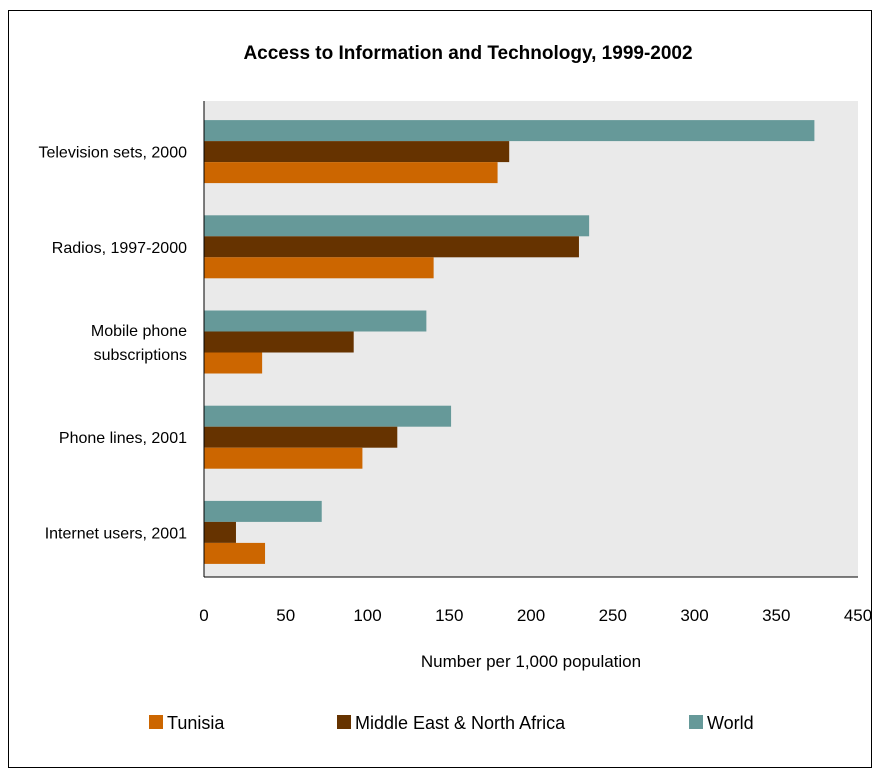  Describe the element at coordinates (367, 615) in the screenshot. I see `x-tick-label: 100` at that location.